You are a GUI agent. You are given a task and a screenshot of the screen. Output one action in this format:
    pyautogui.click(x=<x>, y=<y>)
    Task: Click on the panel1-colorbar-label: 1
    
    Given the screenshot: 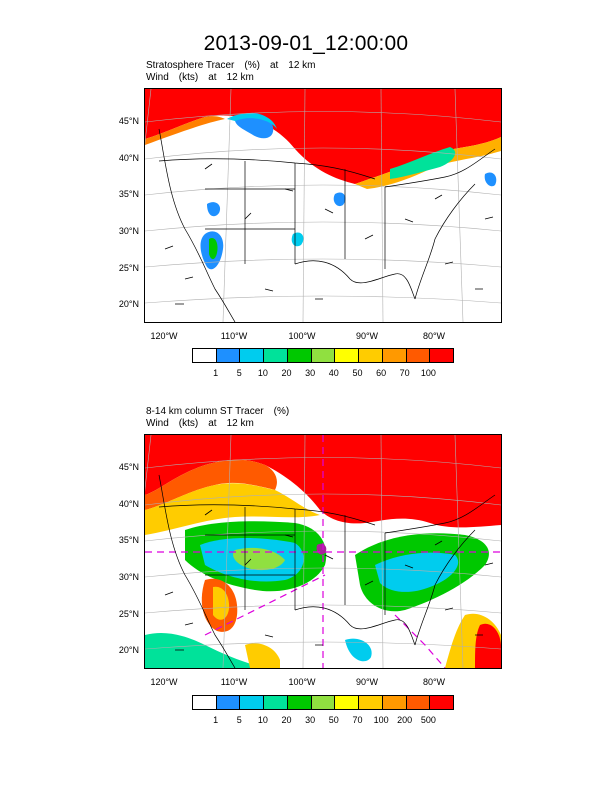 What is the action you would take?
    pyautogui.click(x=216, y=373)
    